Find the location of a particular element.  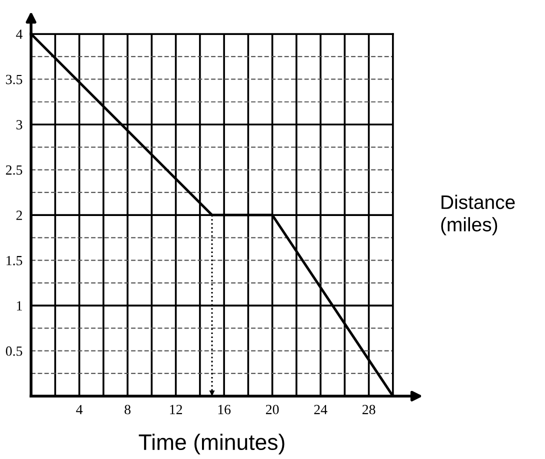

y-tick-label: 4 is located at coordinates (19, 34).